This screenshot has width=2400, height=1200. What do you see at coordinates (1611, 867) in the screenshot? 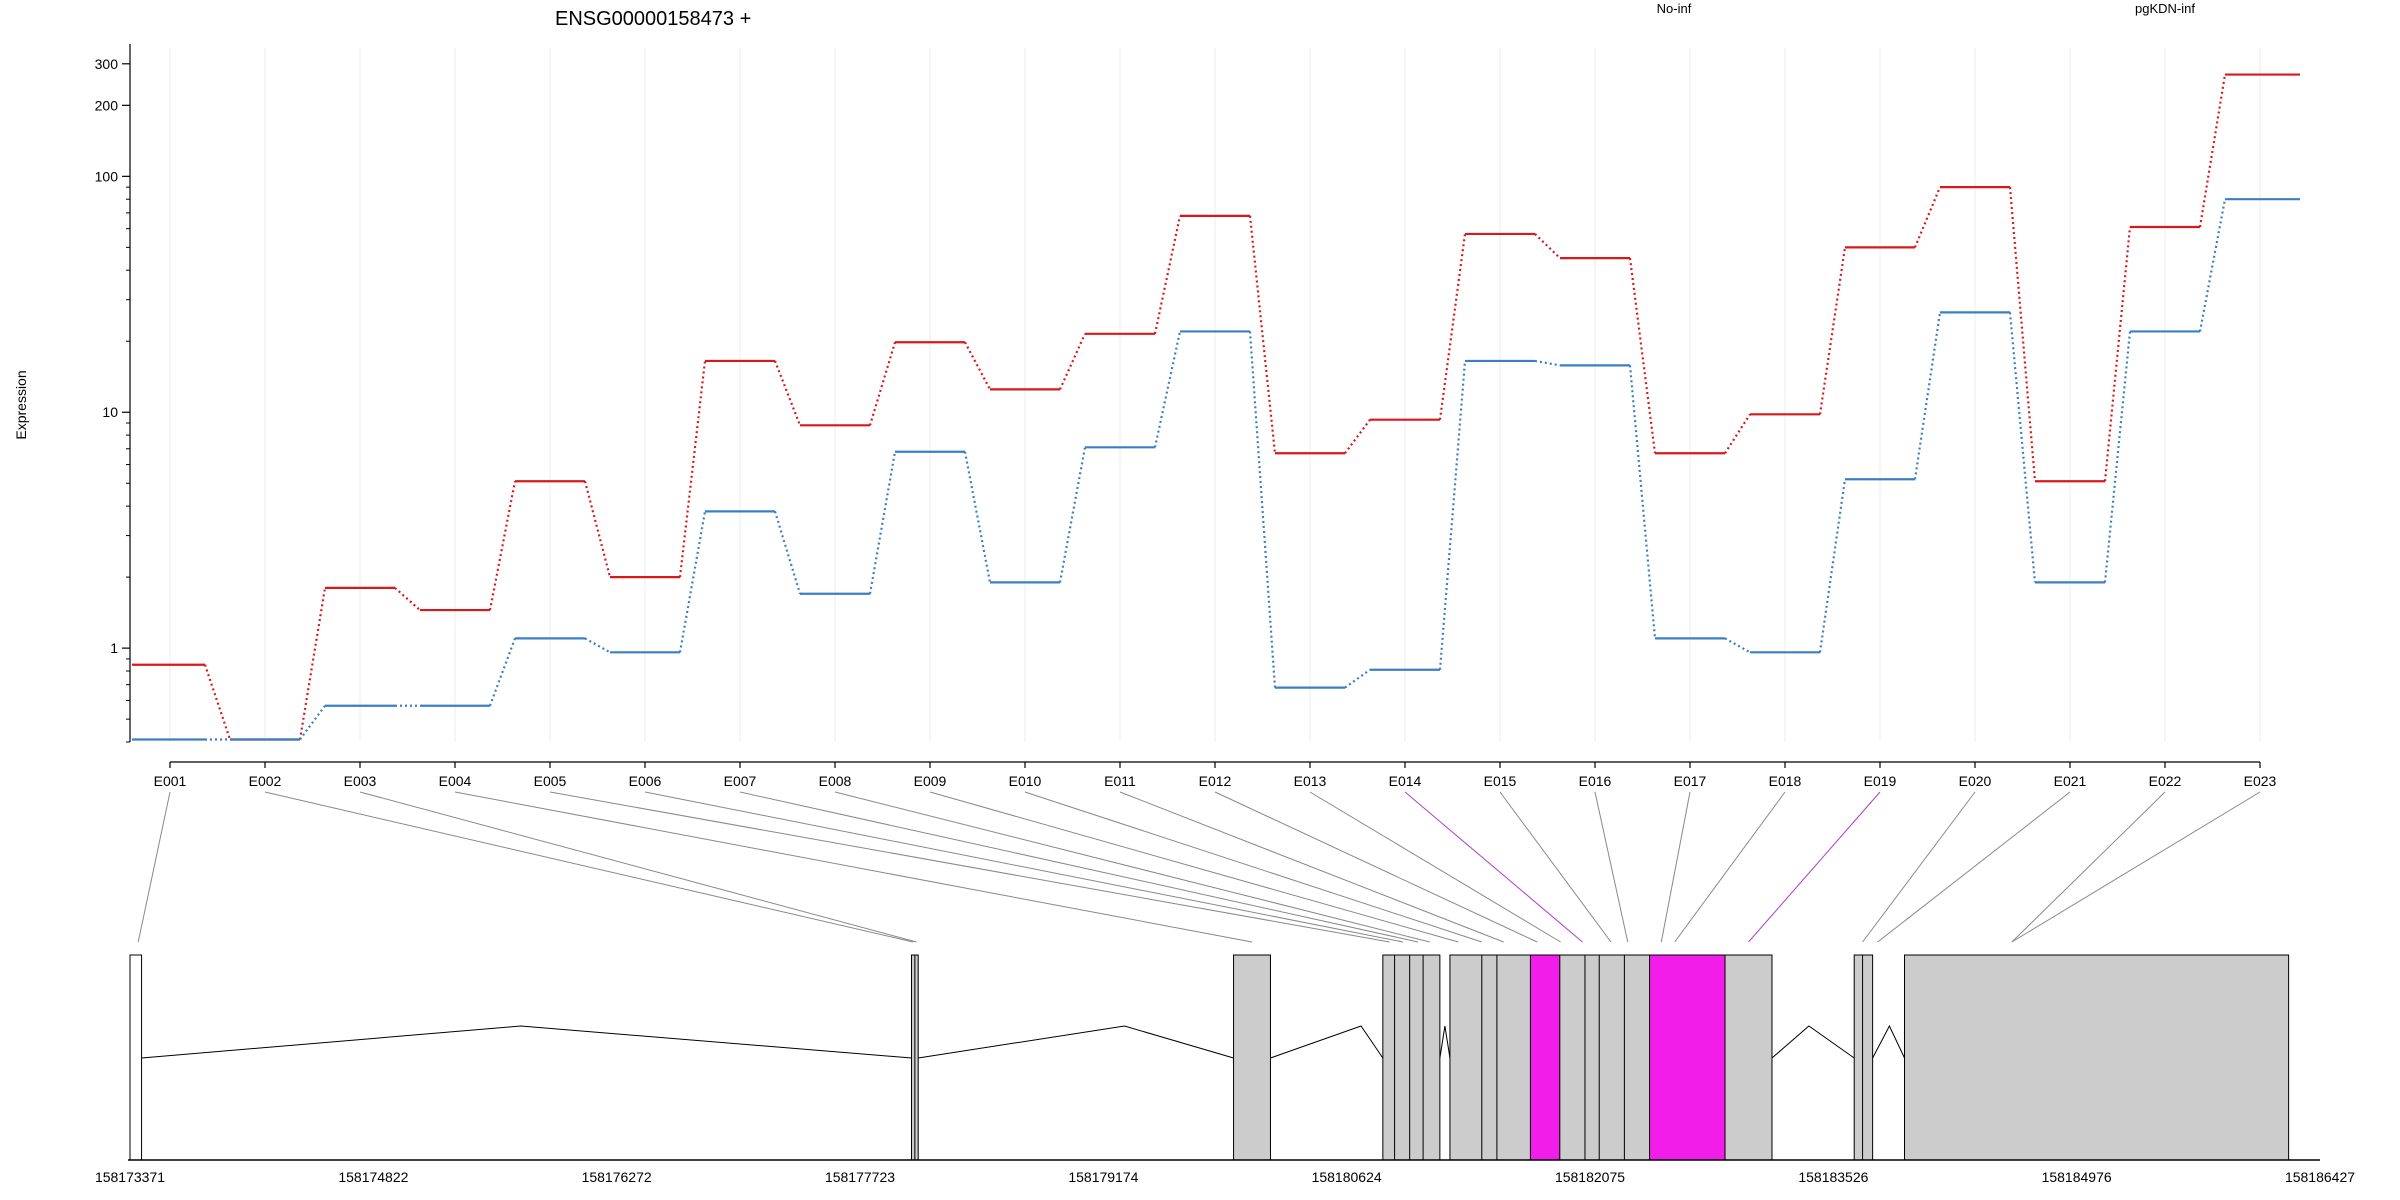
I see `connector-E016` at bounding box center [1611, 867].